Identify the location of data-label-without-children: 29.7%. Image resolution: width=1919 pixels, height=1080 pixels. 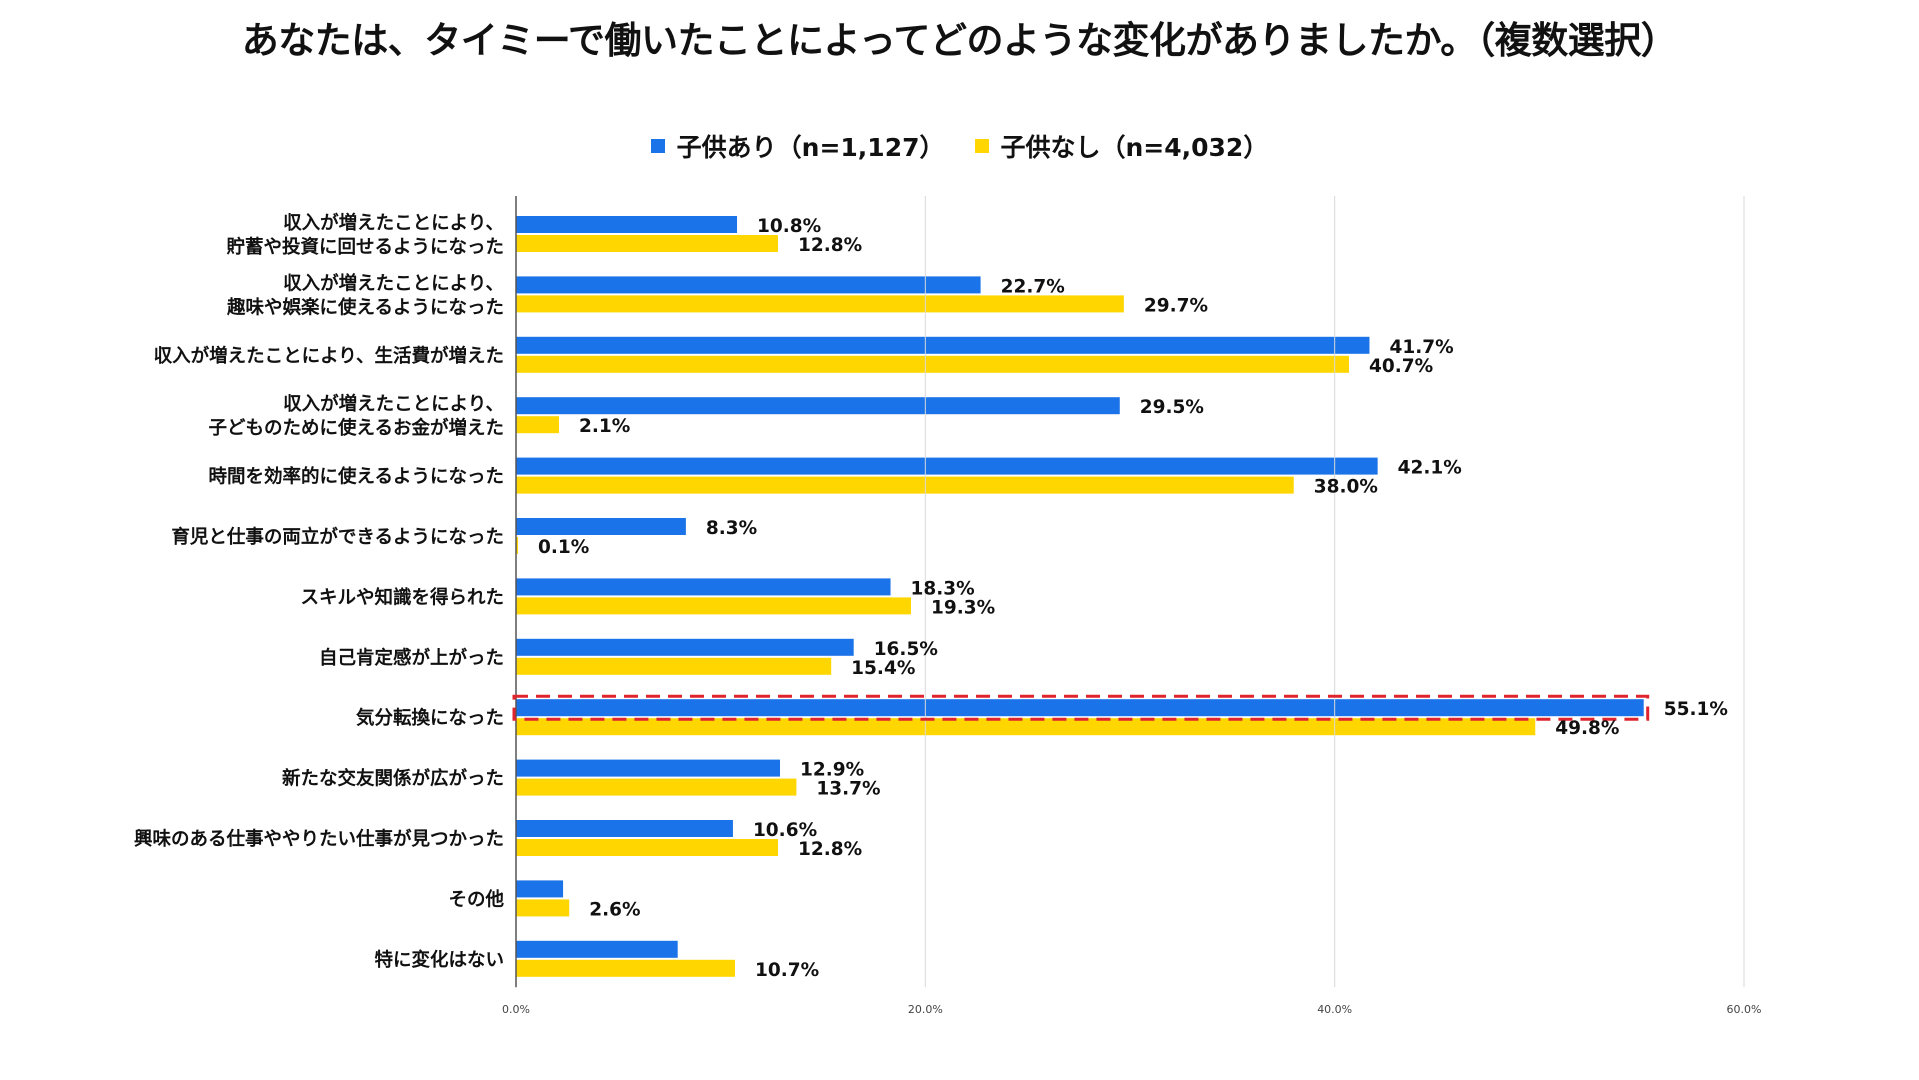
(1176, 305).